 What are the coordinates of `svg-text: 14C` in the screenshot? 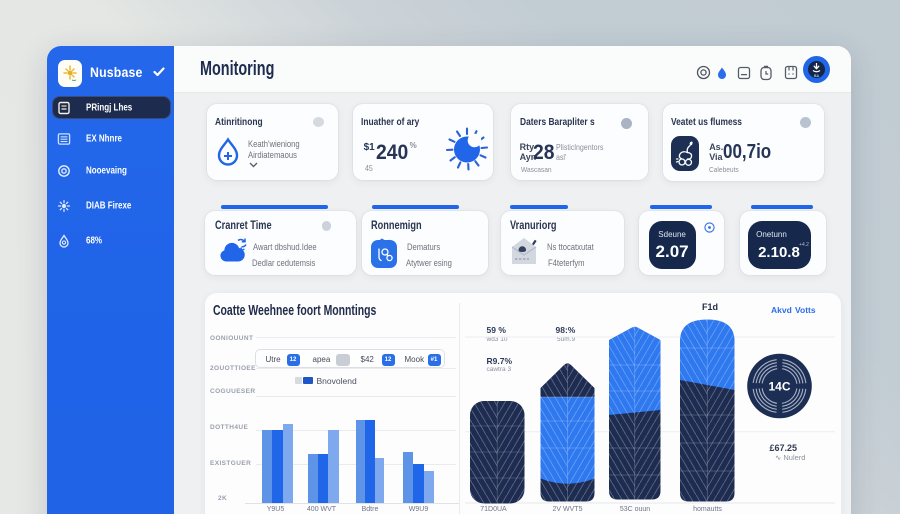 It's located at (779, 387).